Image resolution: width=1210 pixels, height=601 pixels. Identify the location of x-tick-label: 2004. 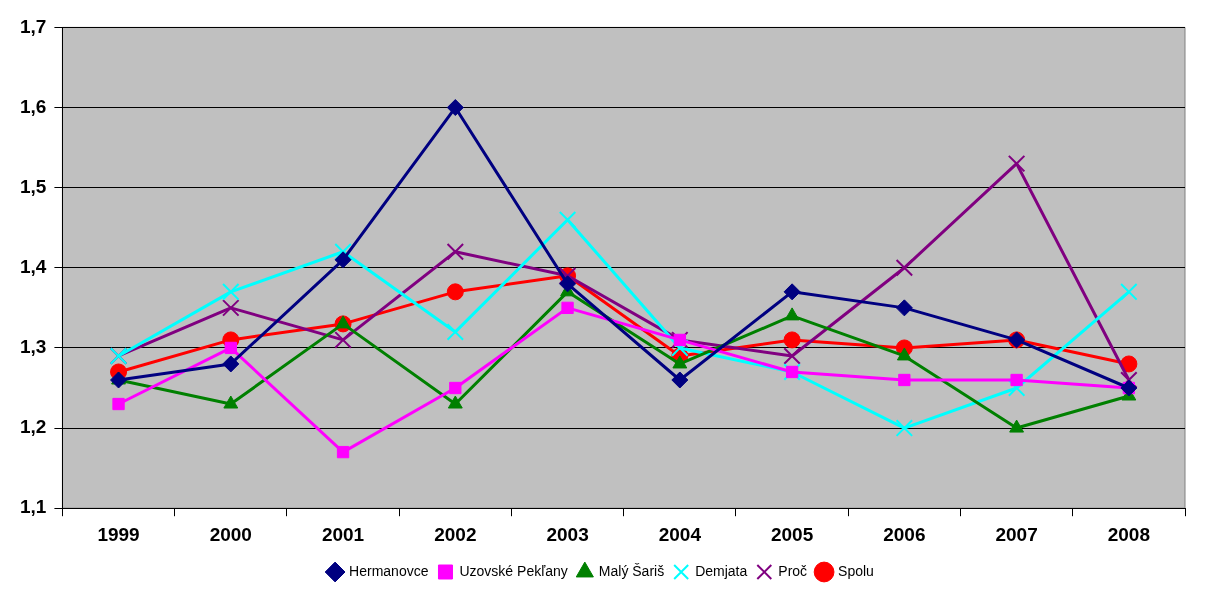
(680, 534).